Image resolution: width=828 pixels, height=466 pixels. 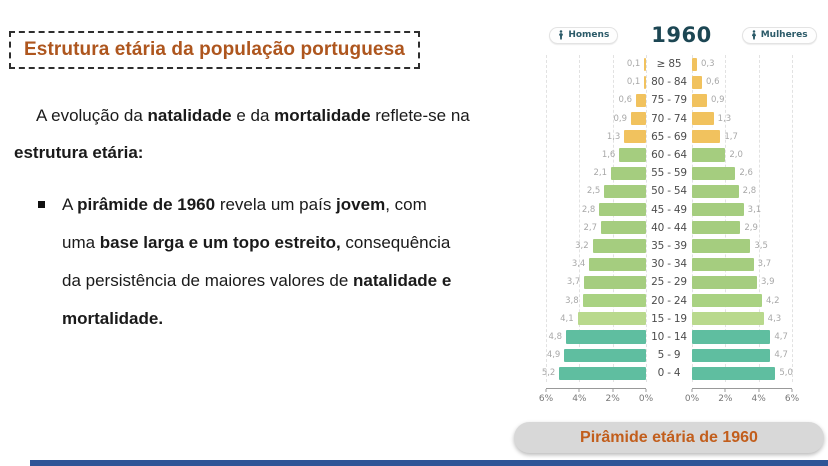 I want to click on caption-pill: Pirâmide etária de 1960, so click(x=669, y=437).